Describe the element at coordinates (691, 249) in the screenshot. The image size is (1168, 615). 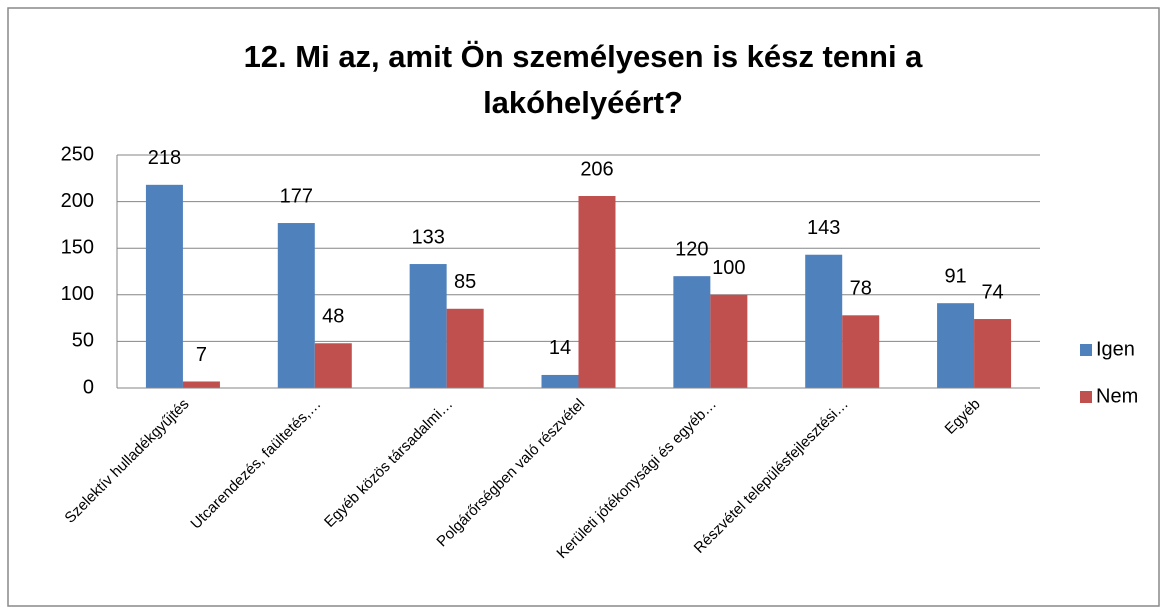
I see `data-label: 120` at that location.